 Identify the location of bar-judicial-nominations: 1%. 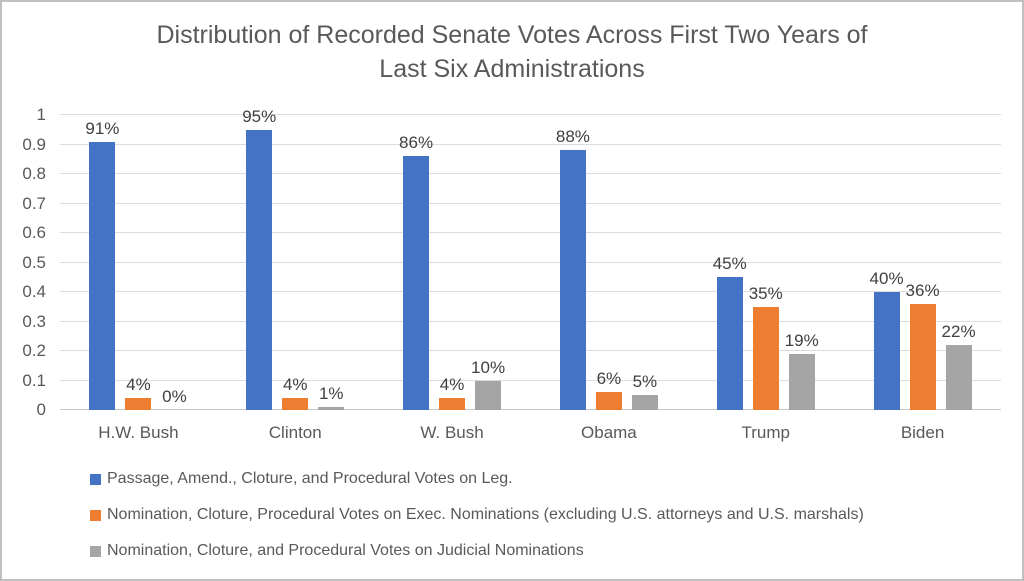
(331, 397).